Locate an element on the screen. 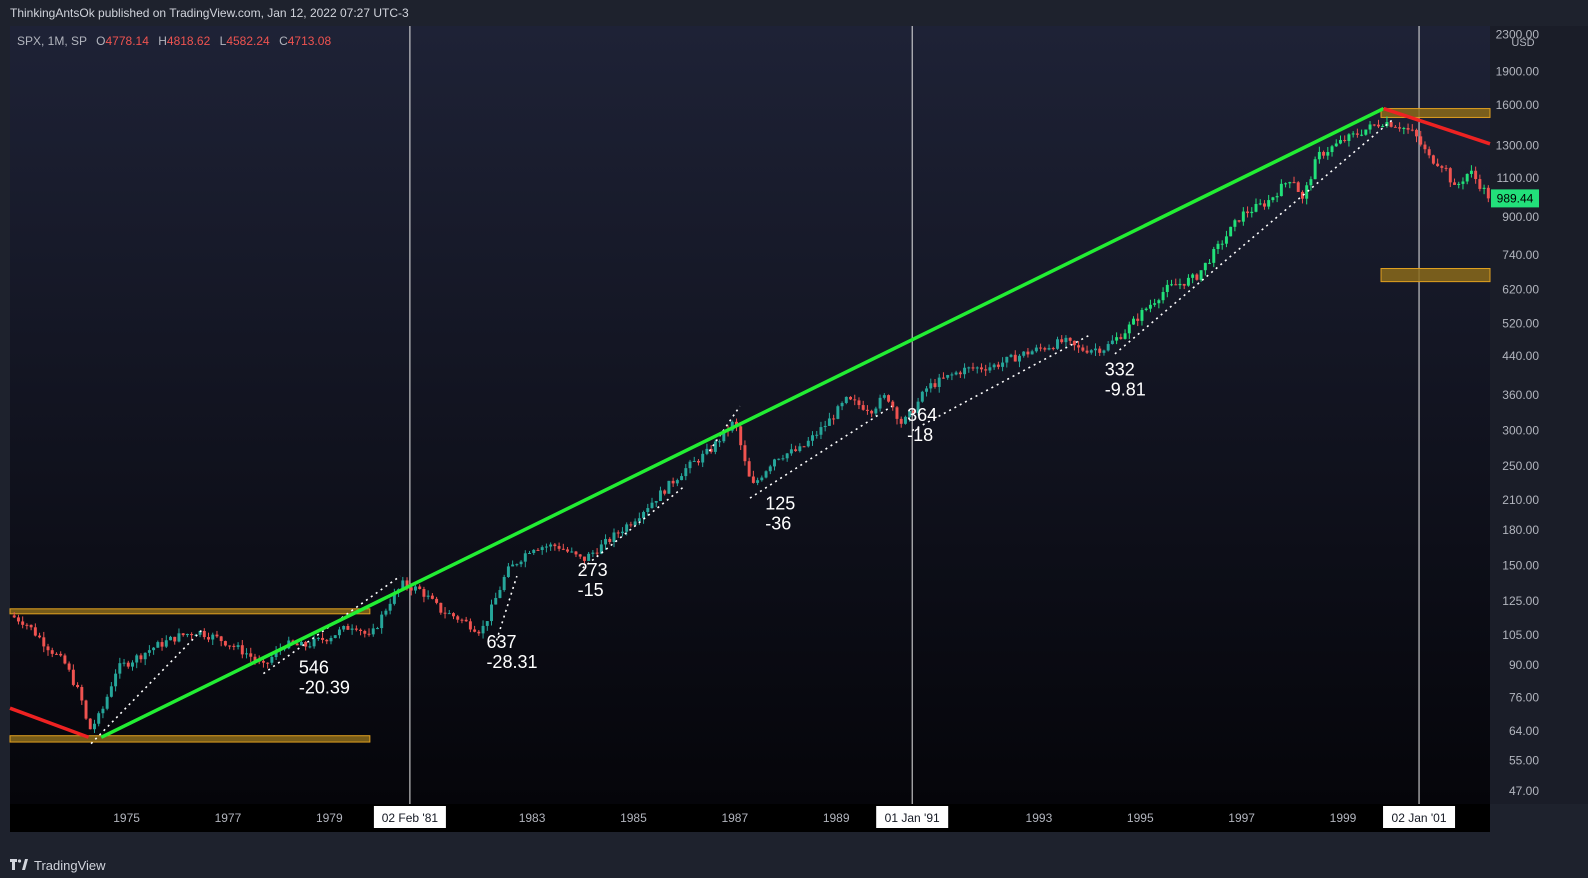 The width and height of the screenshot is (1588, 878). dotted-channel-line is located at coordinates (821, 452).